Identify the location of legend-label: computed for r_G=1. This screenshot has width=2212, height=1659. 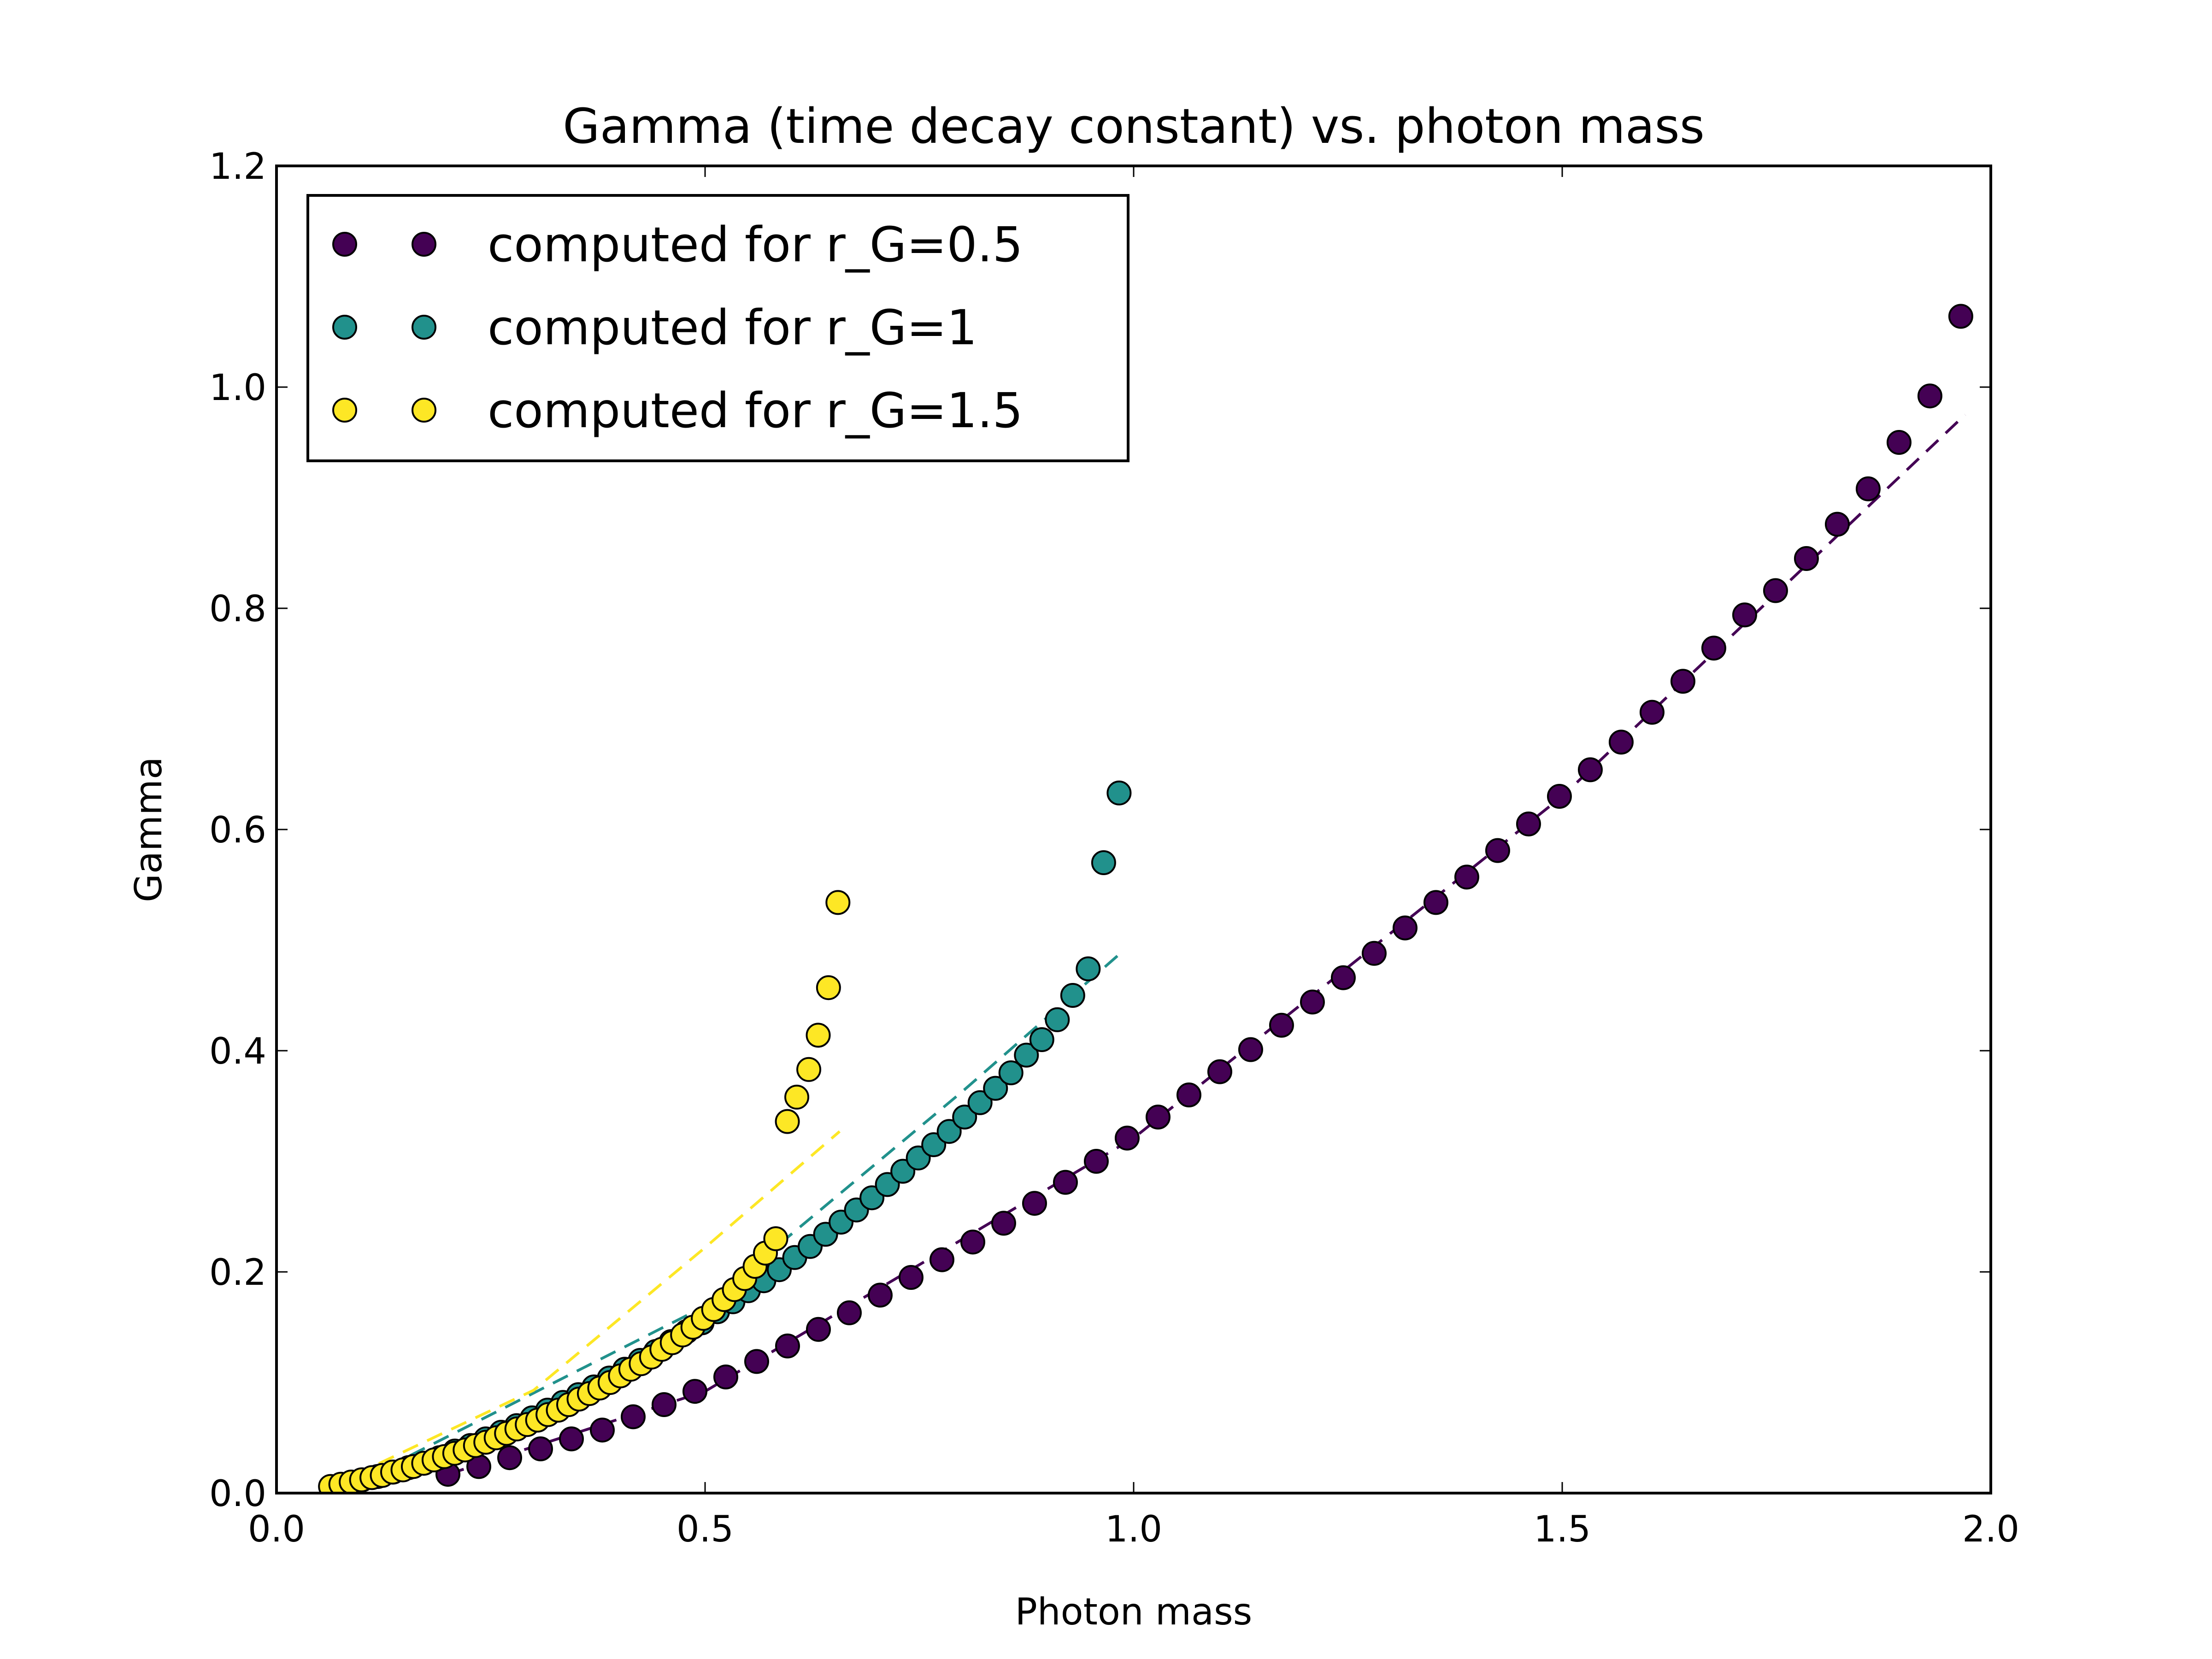
(732, 328).